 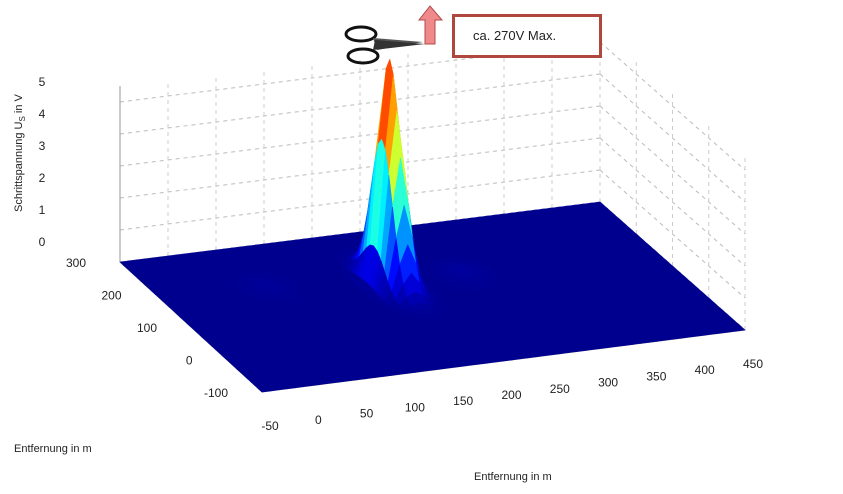 I want to click on max-annotation-text: ca. 270V Max., so click(x=514, y=35).